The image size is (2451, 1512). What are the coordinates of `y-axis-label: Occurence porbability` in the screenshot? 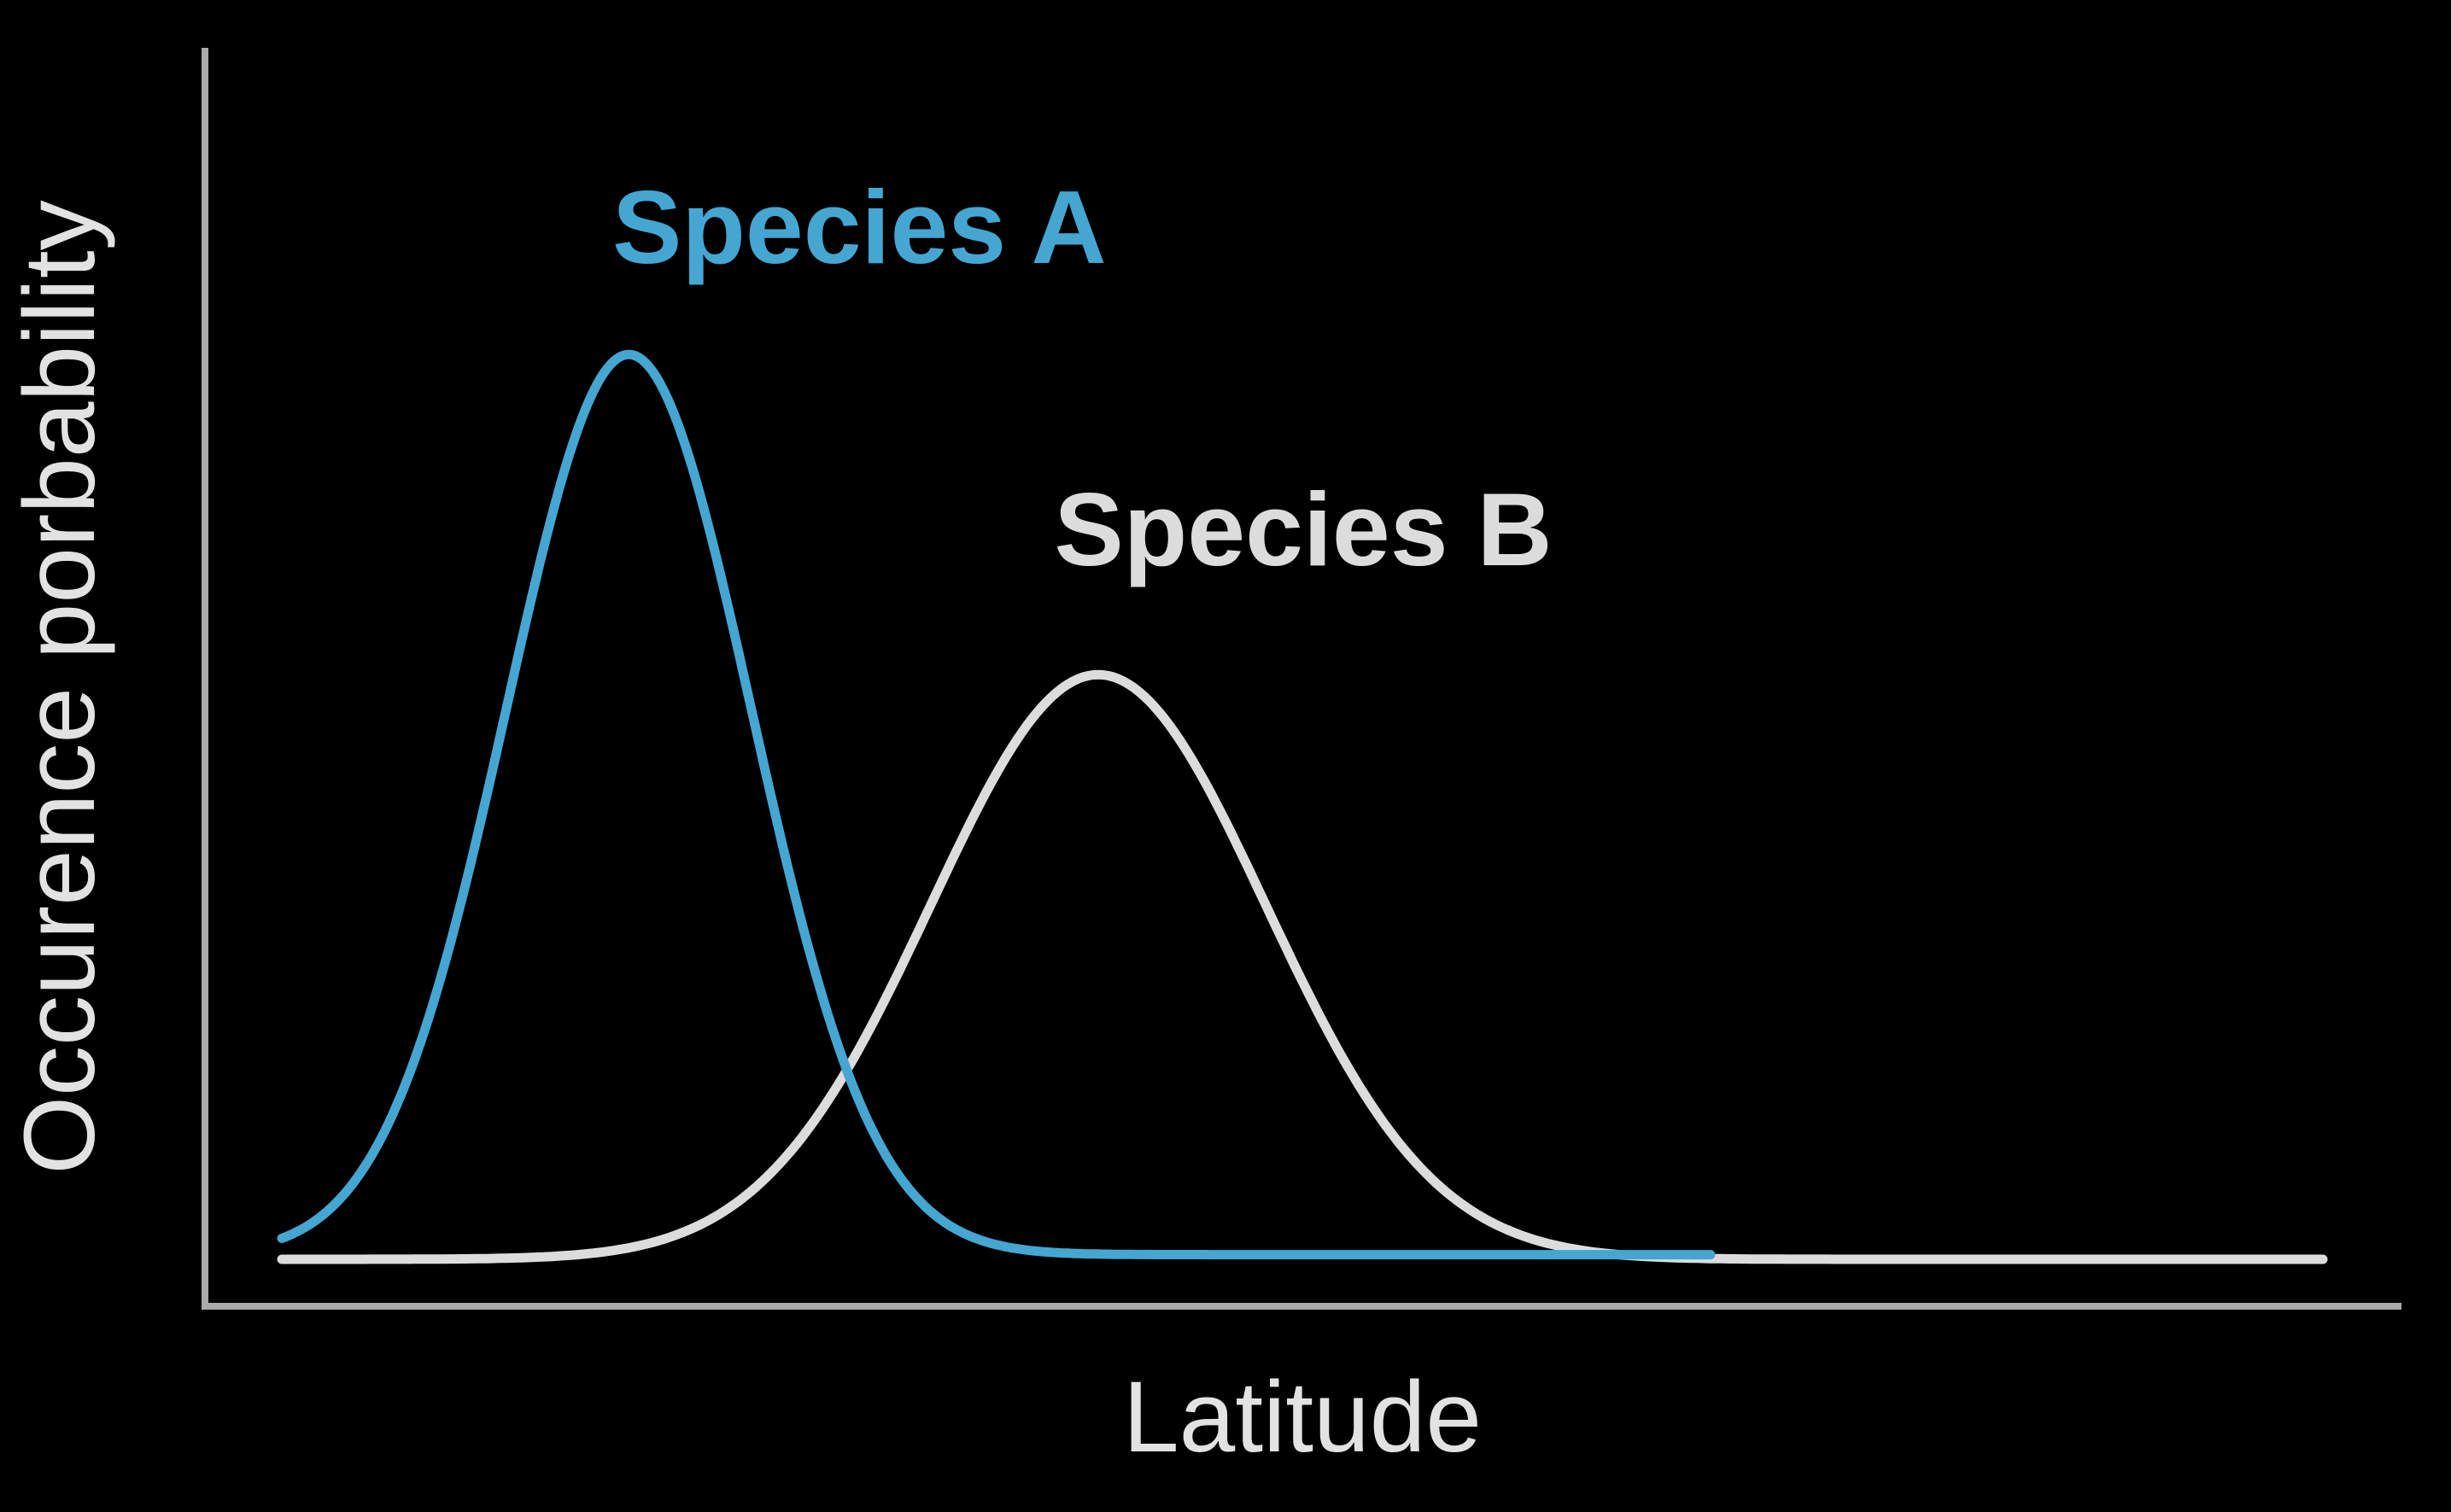 It's located at (59, 687).